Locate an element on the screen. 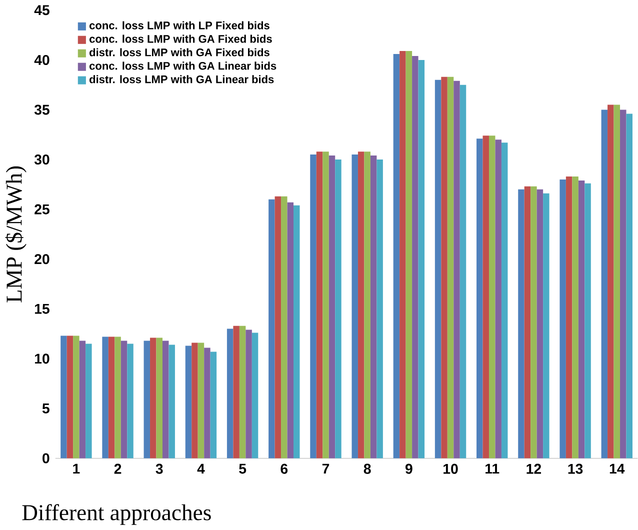 This screenshot has width=638, height=530. x-tick-label: 7 is located at coordinates (326, 469).